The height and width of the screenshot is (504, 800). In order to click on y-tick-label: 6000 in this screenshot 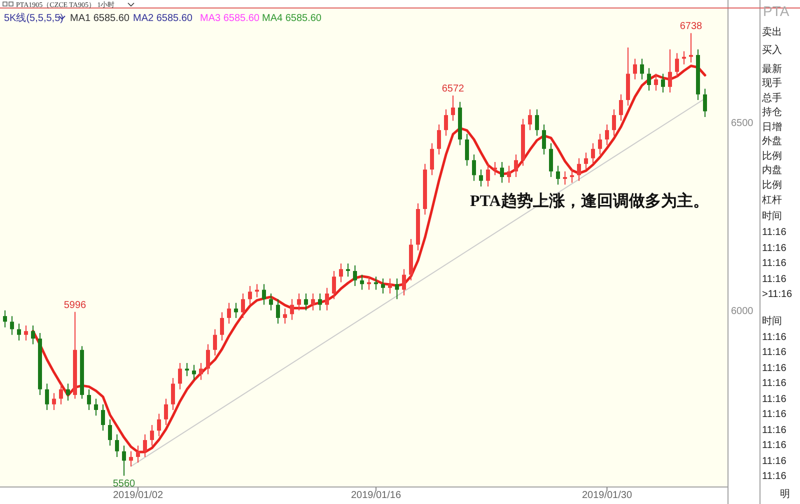, I will do `click(742, 311)`.